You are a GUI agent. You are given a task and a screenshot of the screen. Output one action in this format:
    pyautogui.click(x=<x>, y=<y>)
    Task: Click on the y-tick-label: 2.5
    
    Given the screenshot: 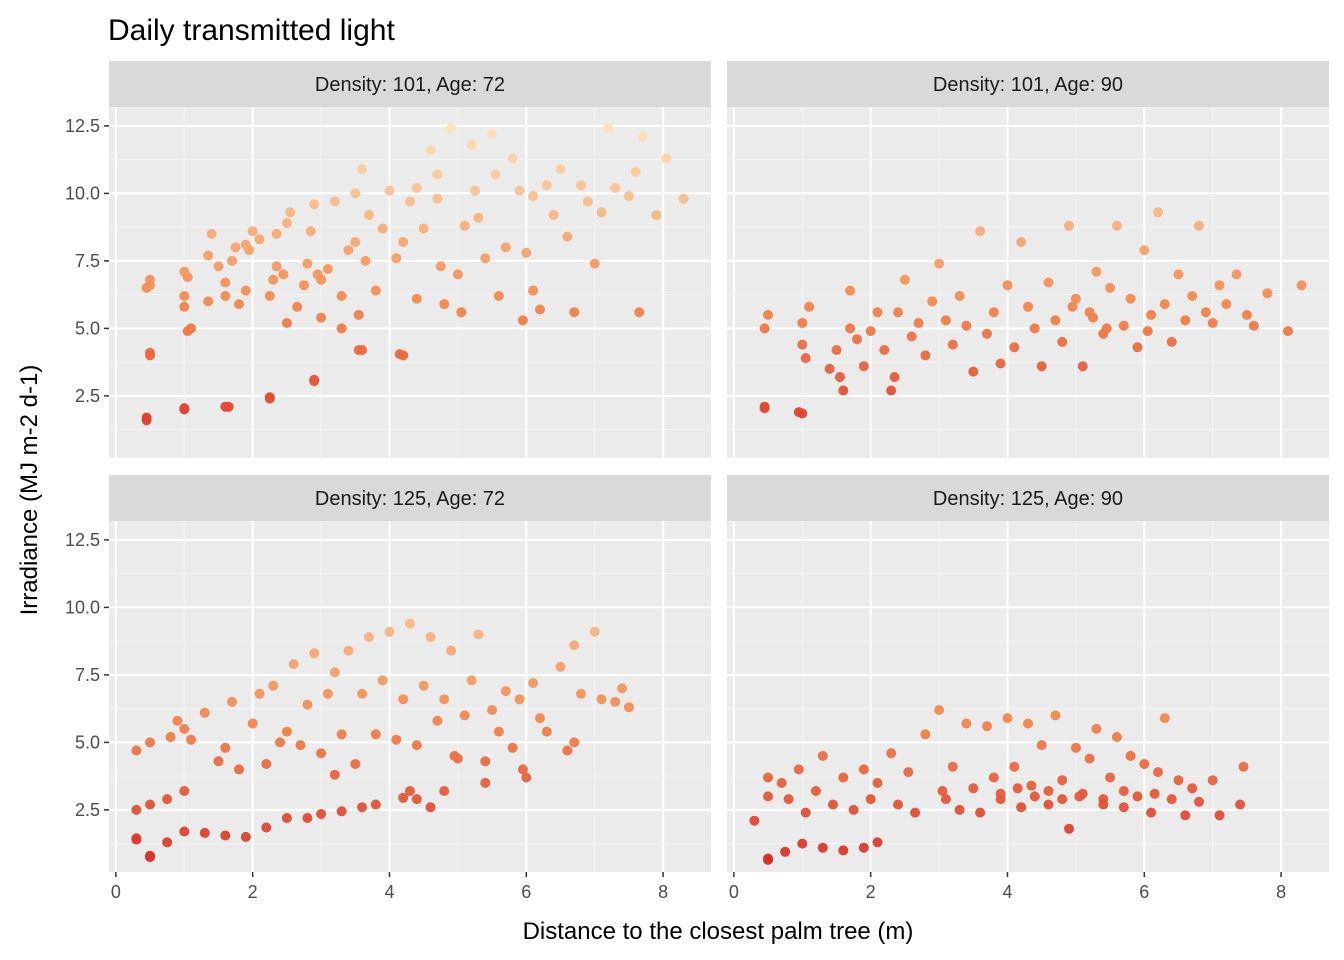 What is the action you would take?
    pyautogui.click(x=87, y=396)
    